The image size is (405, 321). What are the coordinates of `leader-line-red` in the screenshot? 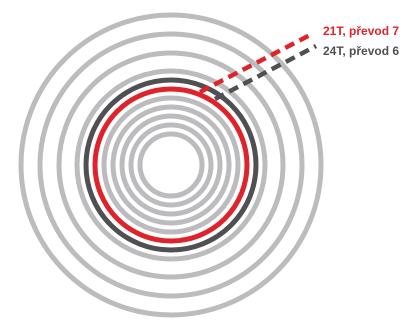 It's located at (256, 63).